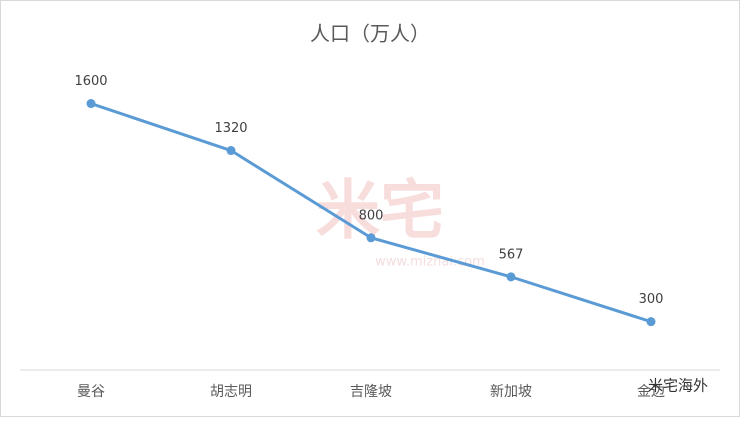  I want to click on x-tick-label: 胡志明, so click(231, 392).